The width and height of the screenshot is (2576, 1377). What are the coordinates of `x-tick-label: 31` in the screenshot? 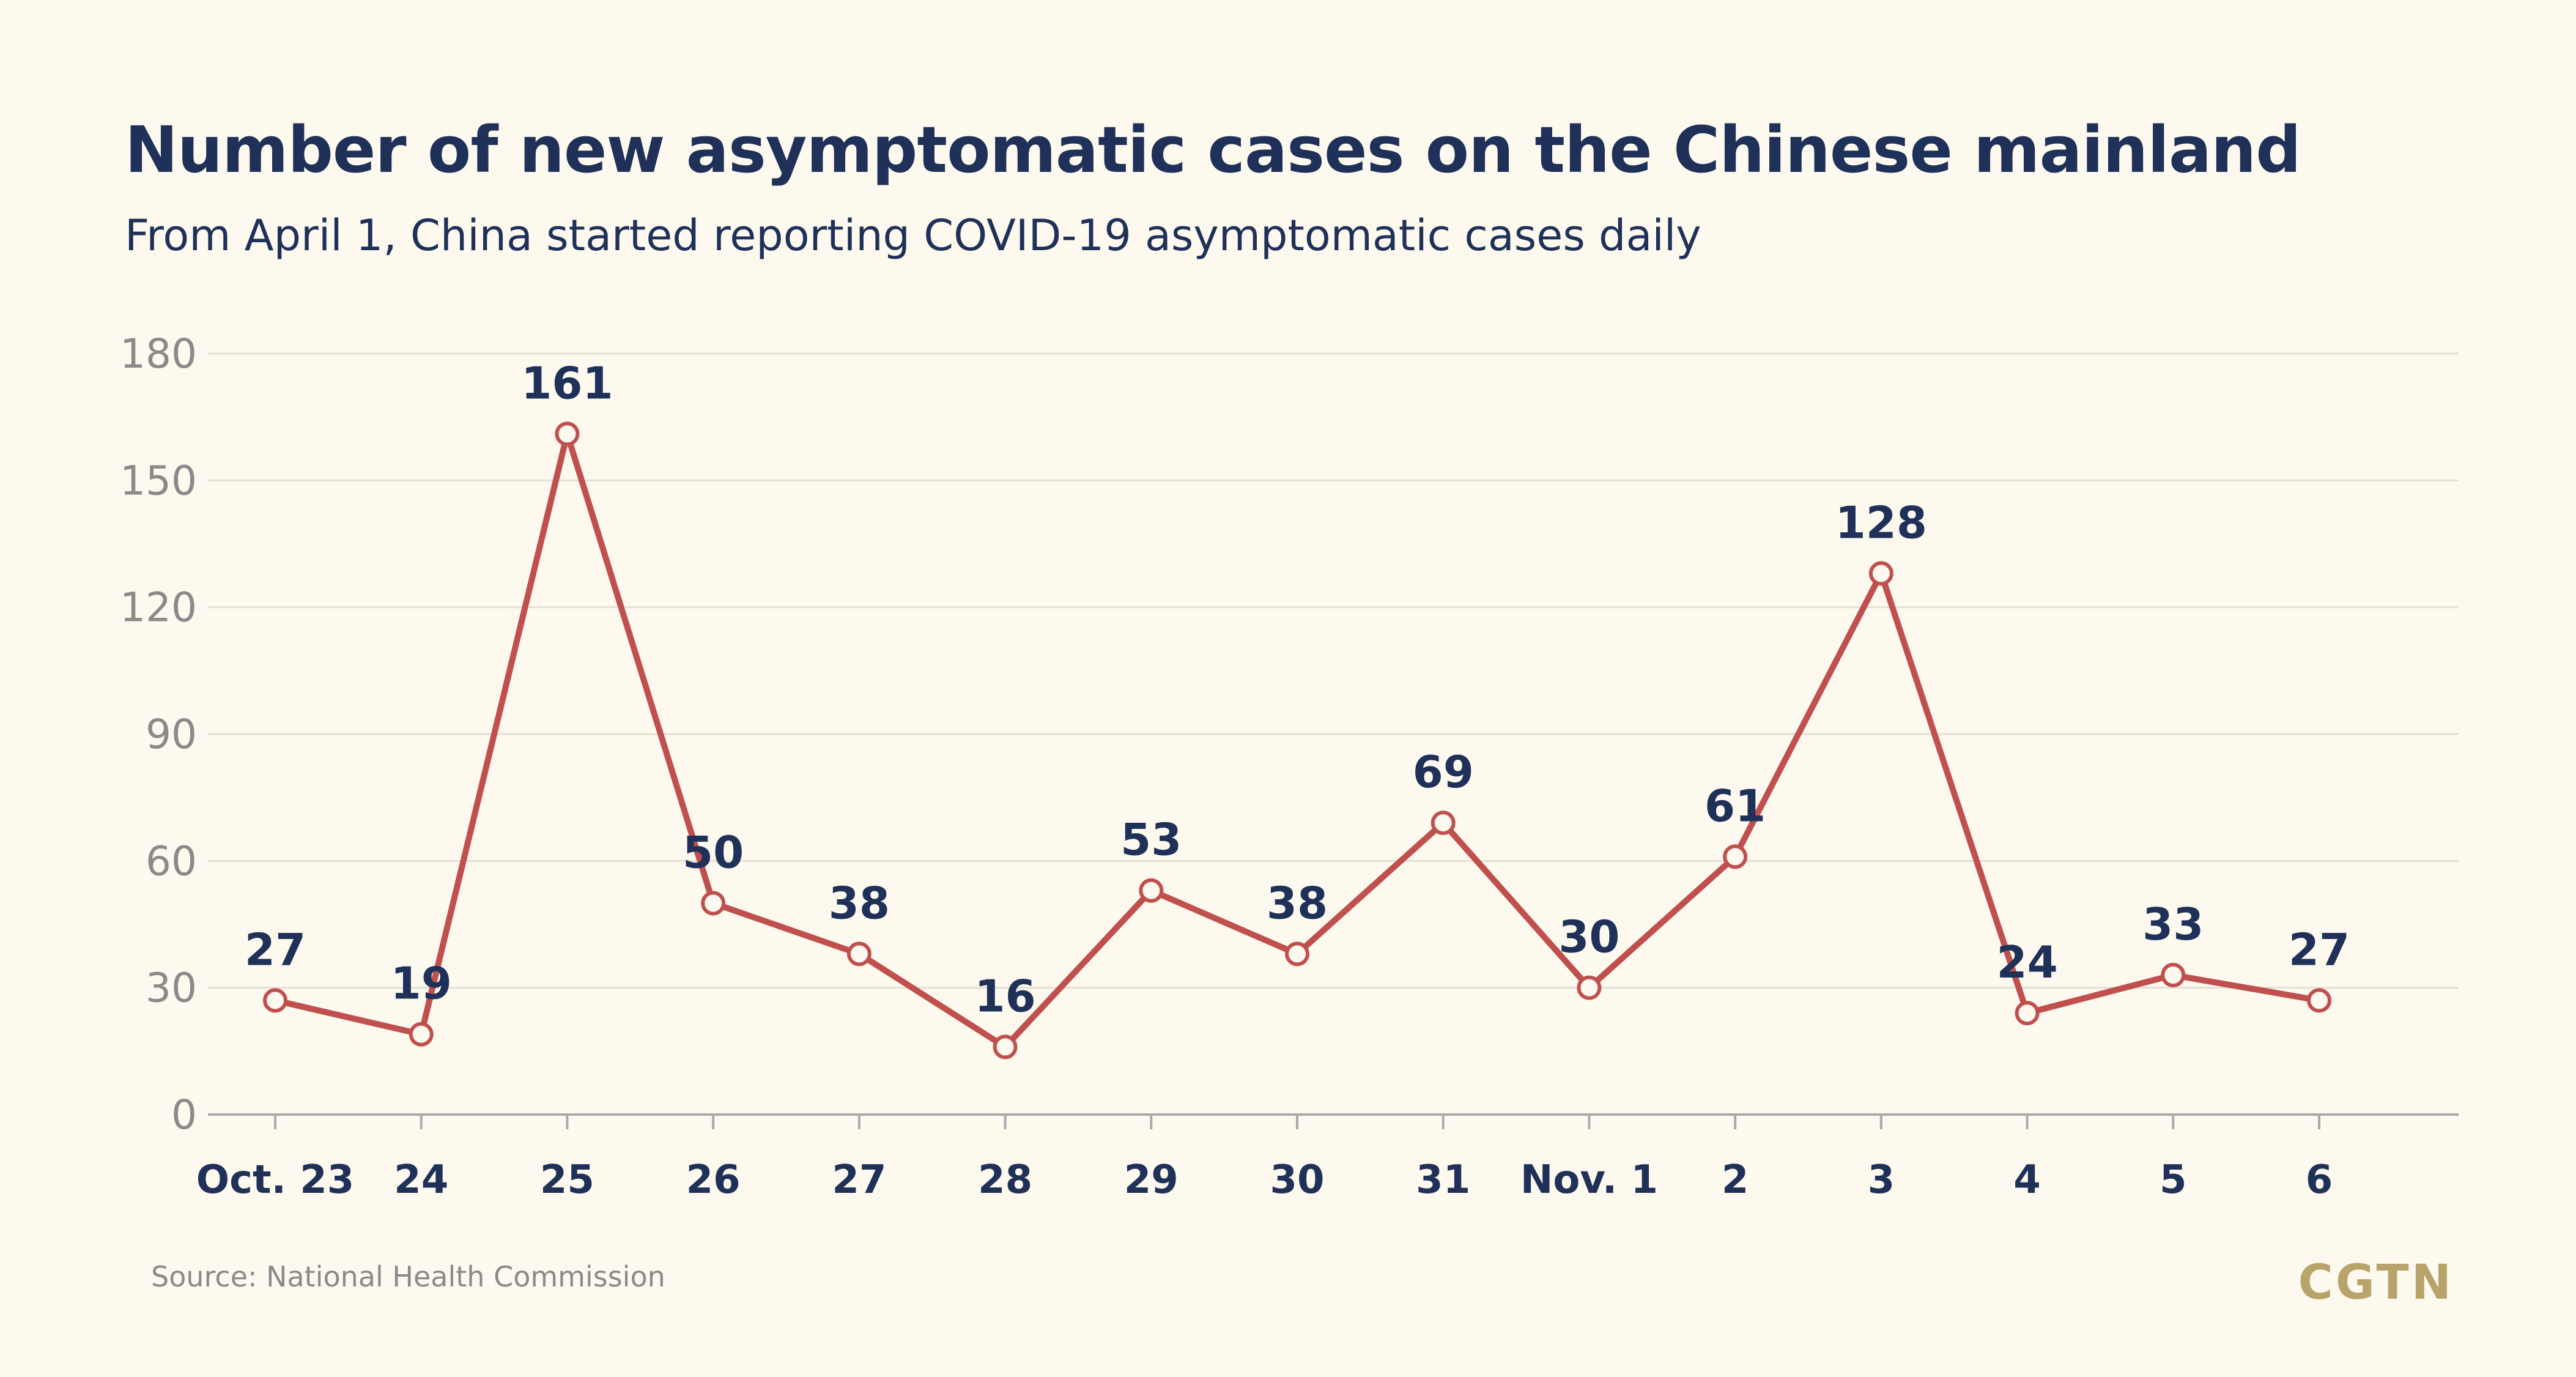 It's located at (1443, 1180).